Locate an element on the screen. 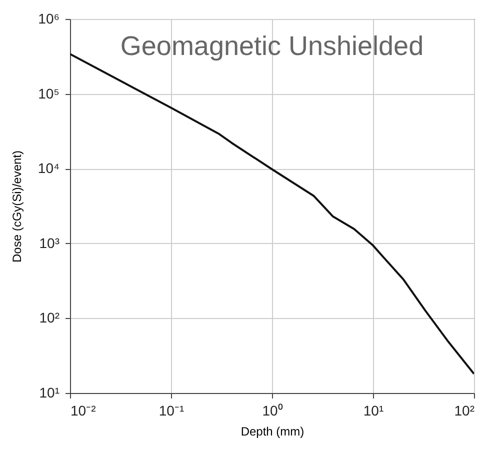 The image size is (495, 450). y-tick-label: 10¹ is located at coordinates (49, 392).